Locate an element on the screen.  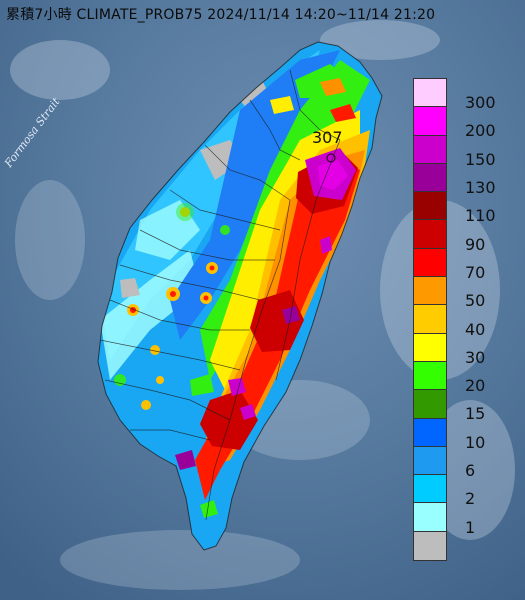
legend-label: 200 is located at coordinates (480, 131).